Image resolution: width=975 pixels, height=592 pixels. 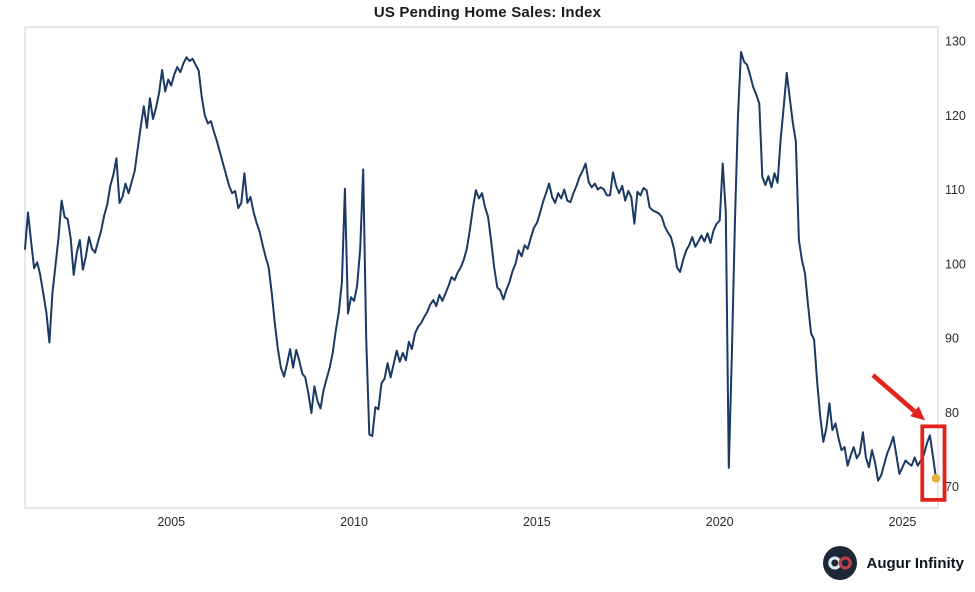 I want to click on y-axis-labels: 70 80 90 100 110 120 130, so click(x=955, y=265).